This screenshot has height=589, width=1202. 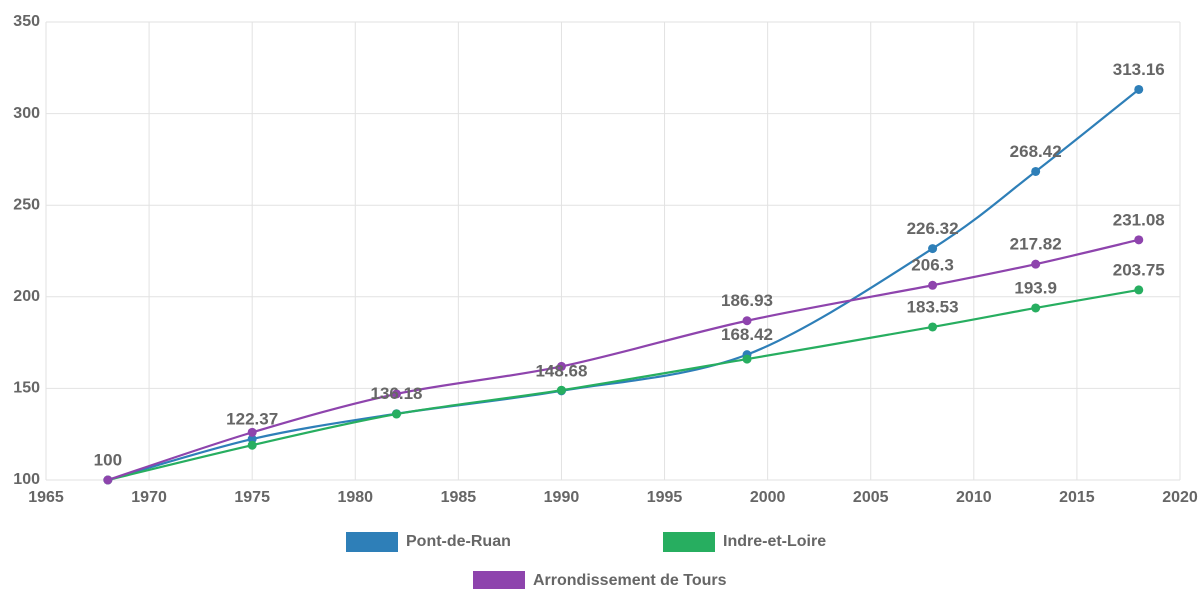 What do you see at coordinates (26, 479) in the screenshot?
I see `y-tick-label: 100` at bounding box center [26, 479].